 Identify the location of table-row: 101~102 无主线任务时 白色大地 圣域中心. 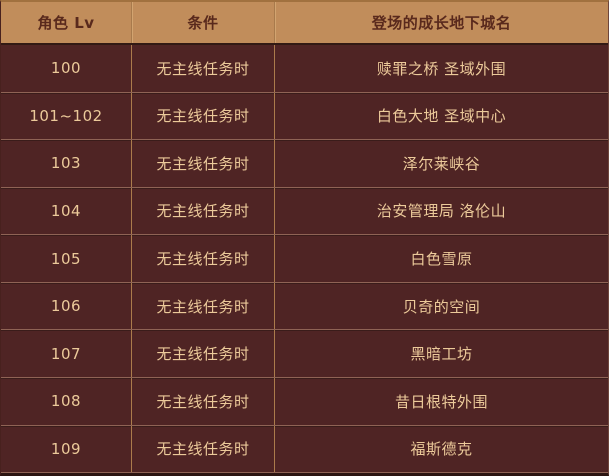
(304, 115).